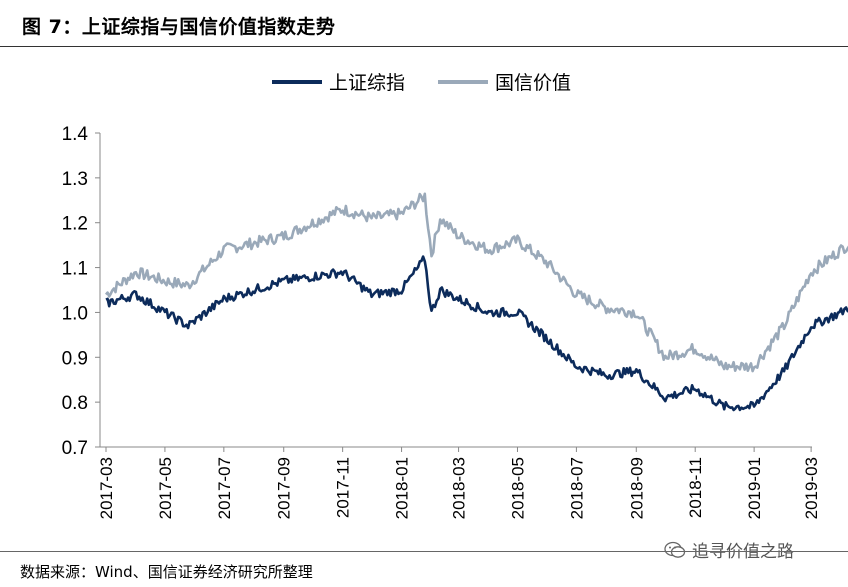 Image resolution: width=848 pixels, height=587 pixels. Describe the element at coordinates (75, 313) in the screenshot. I see `y-tick-label: 1.0` at that location.